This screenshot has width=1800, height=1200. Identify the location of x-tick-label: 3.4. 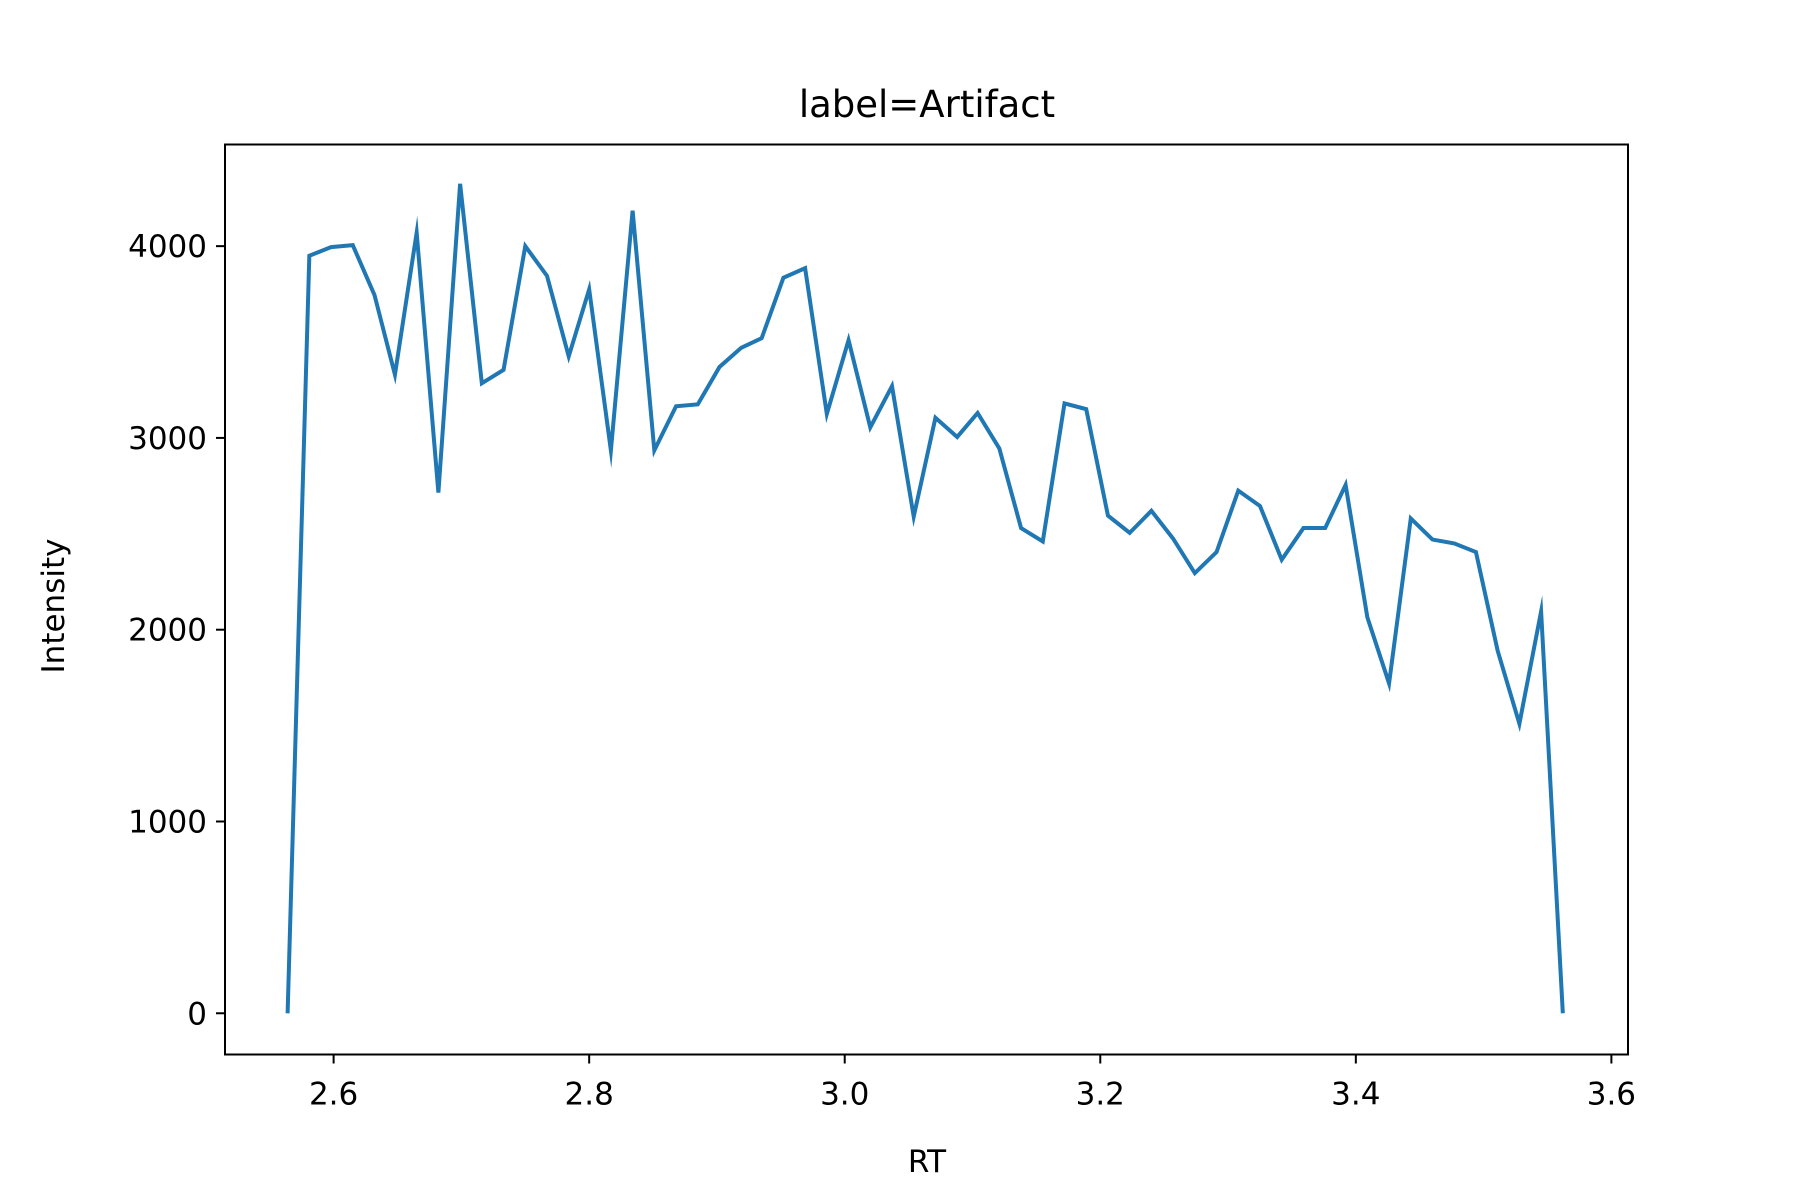
(1355, 1095).